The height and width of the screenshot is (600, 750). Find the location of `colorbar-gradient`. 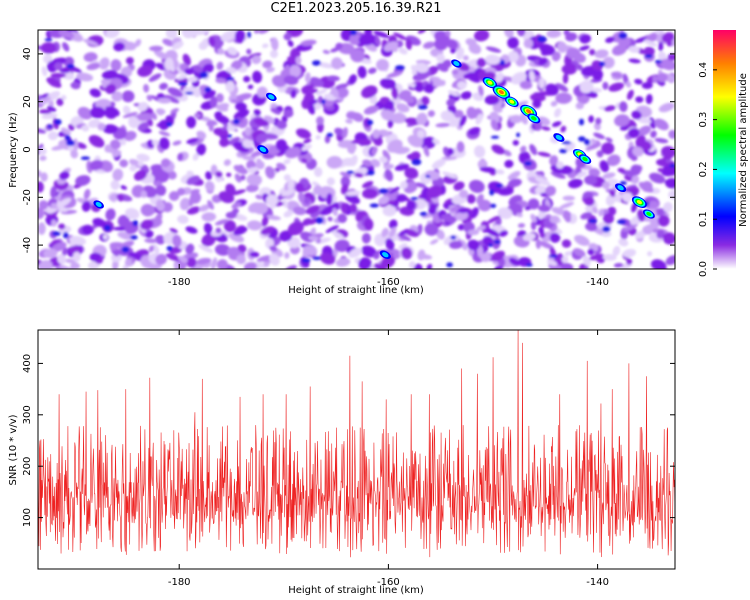

colorbar-gradient is located at coordinates (724, 149).